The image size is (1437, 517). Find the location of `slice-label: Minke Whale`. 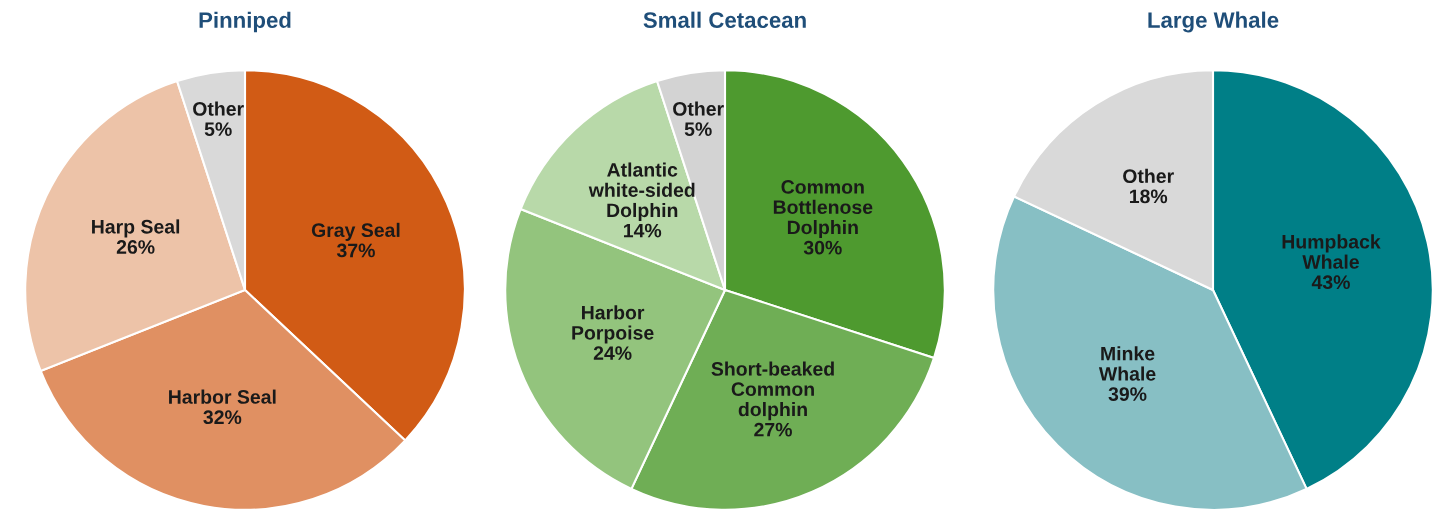

slice-label: Minke Whale is located at coordinates (1127, 363).